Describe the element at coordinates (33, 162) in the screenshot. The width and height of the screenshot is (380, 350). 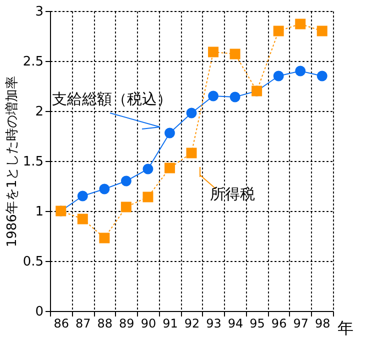
I see `y-tick-label: 1.5` at that location.